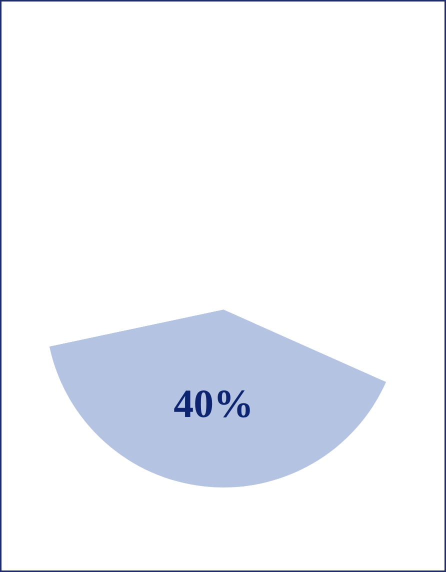 The height and width of the screenshot is (572, 446). I want to click on data-label: 40%, so click(214, 403).